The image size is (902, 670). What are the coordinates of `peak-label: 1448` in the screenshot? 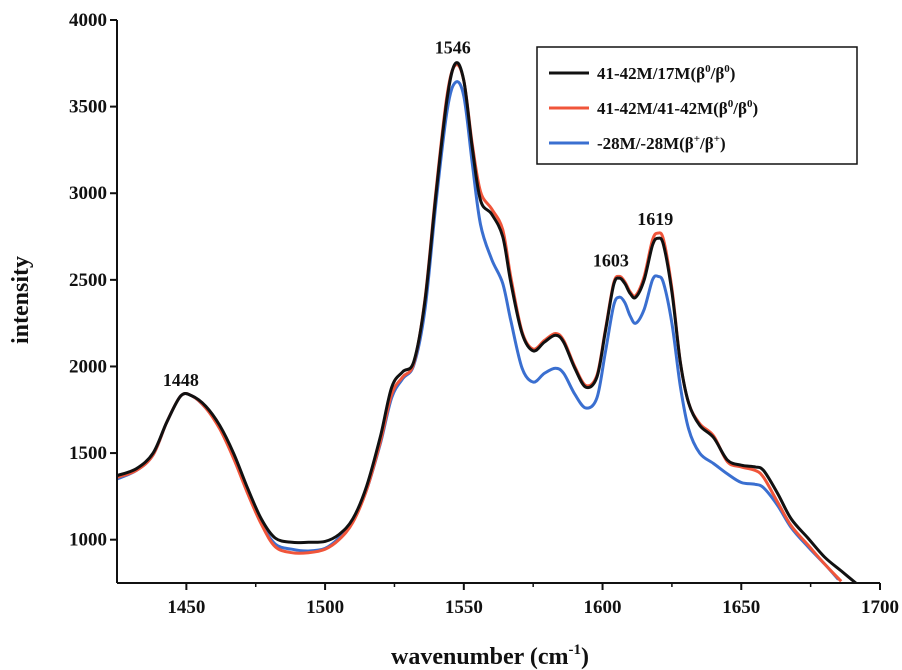 It's located at (181, 380).